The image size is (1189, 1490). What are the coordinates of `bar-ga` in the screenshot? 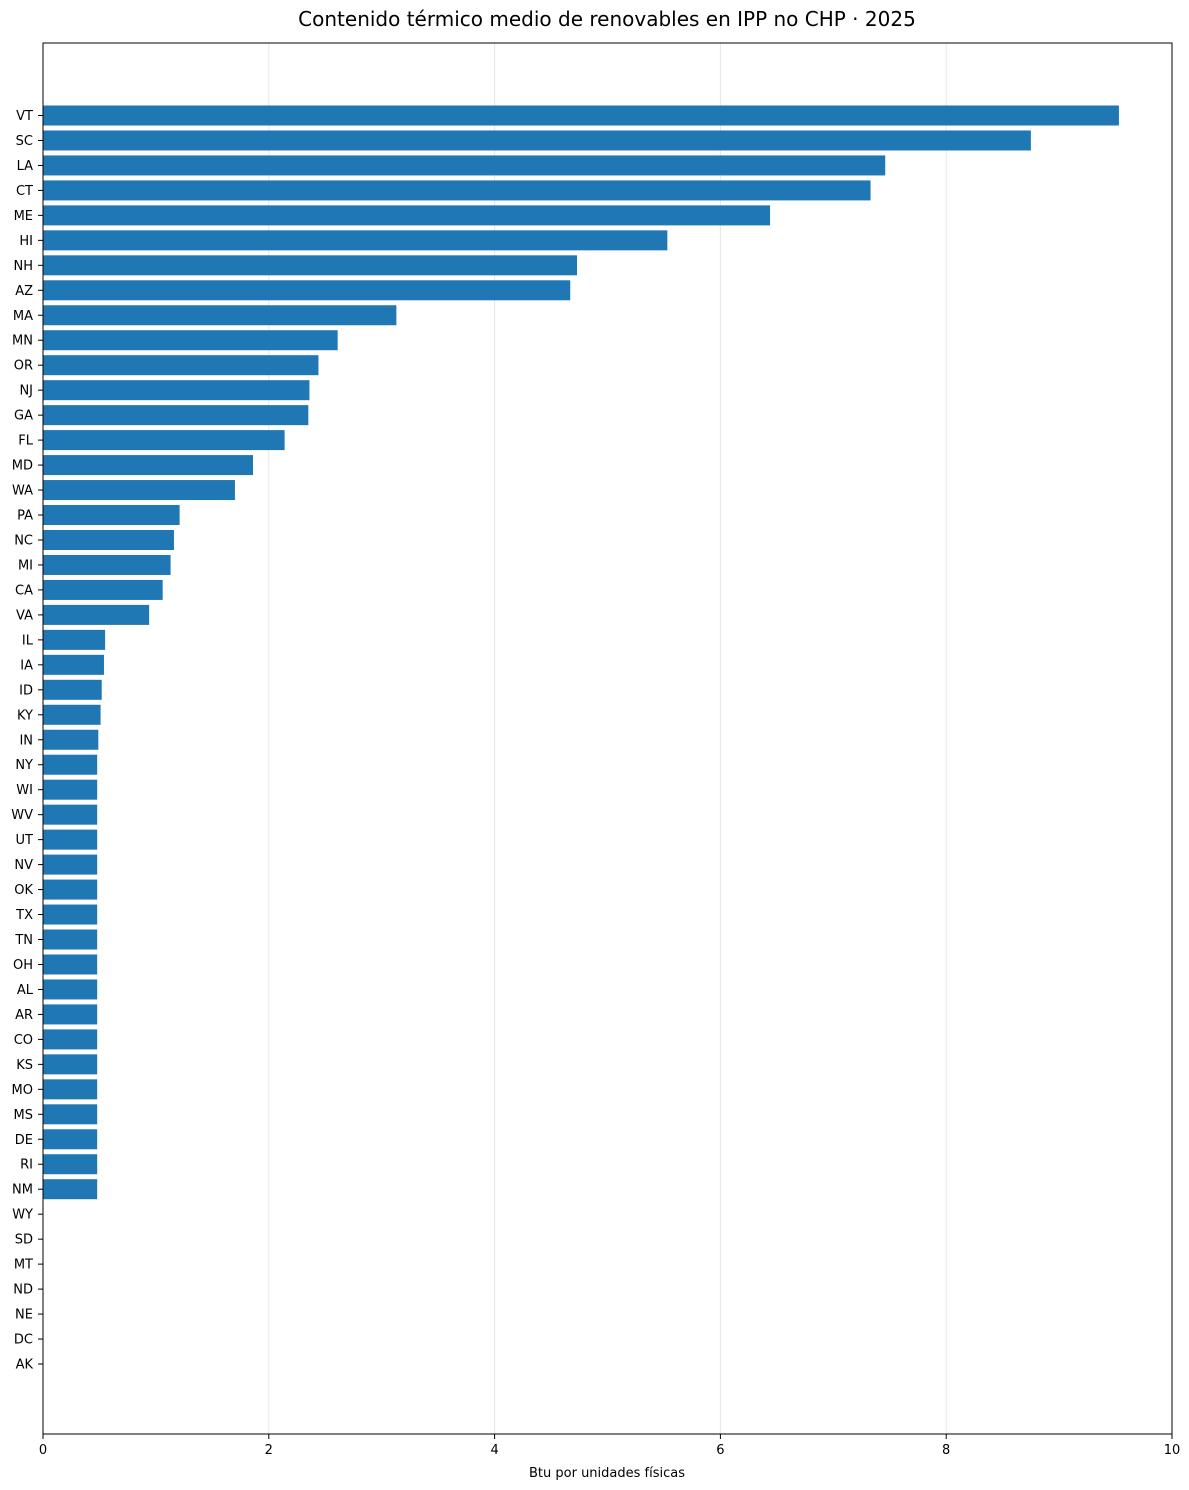 It's located at (176, 415).